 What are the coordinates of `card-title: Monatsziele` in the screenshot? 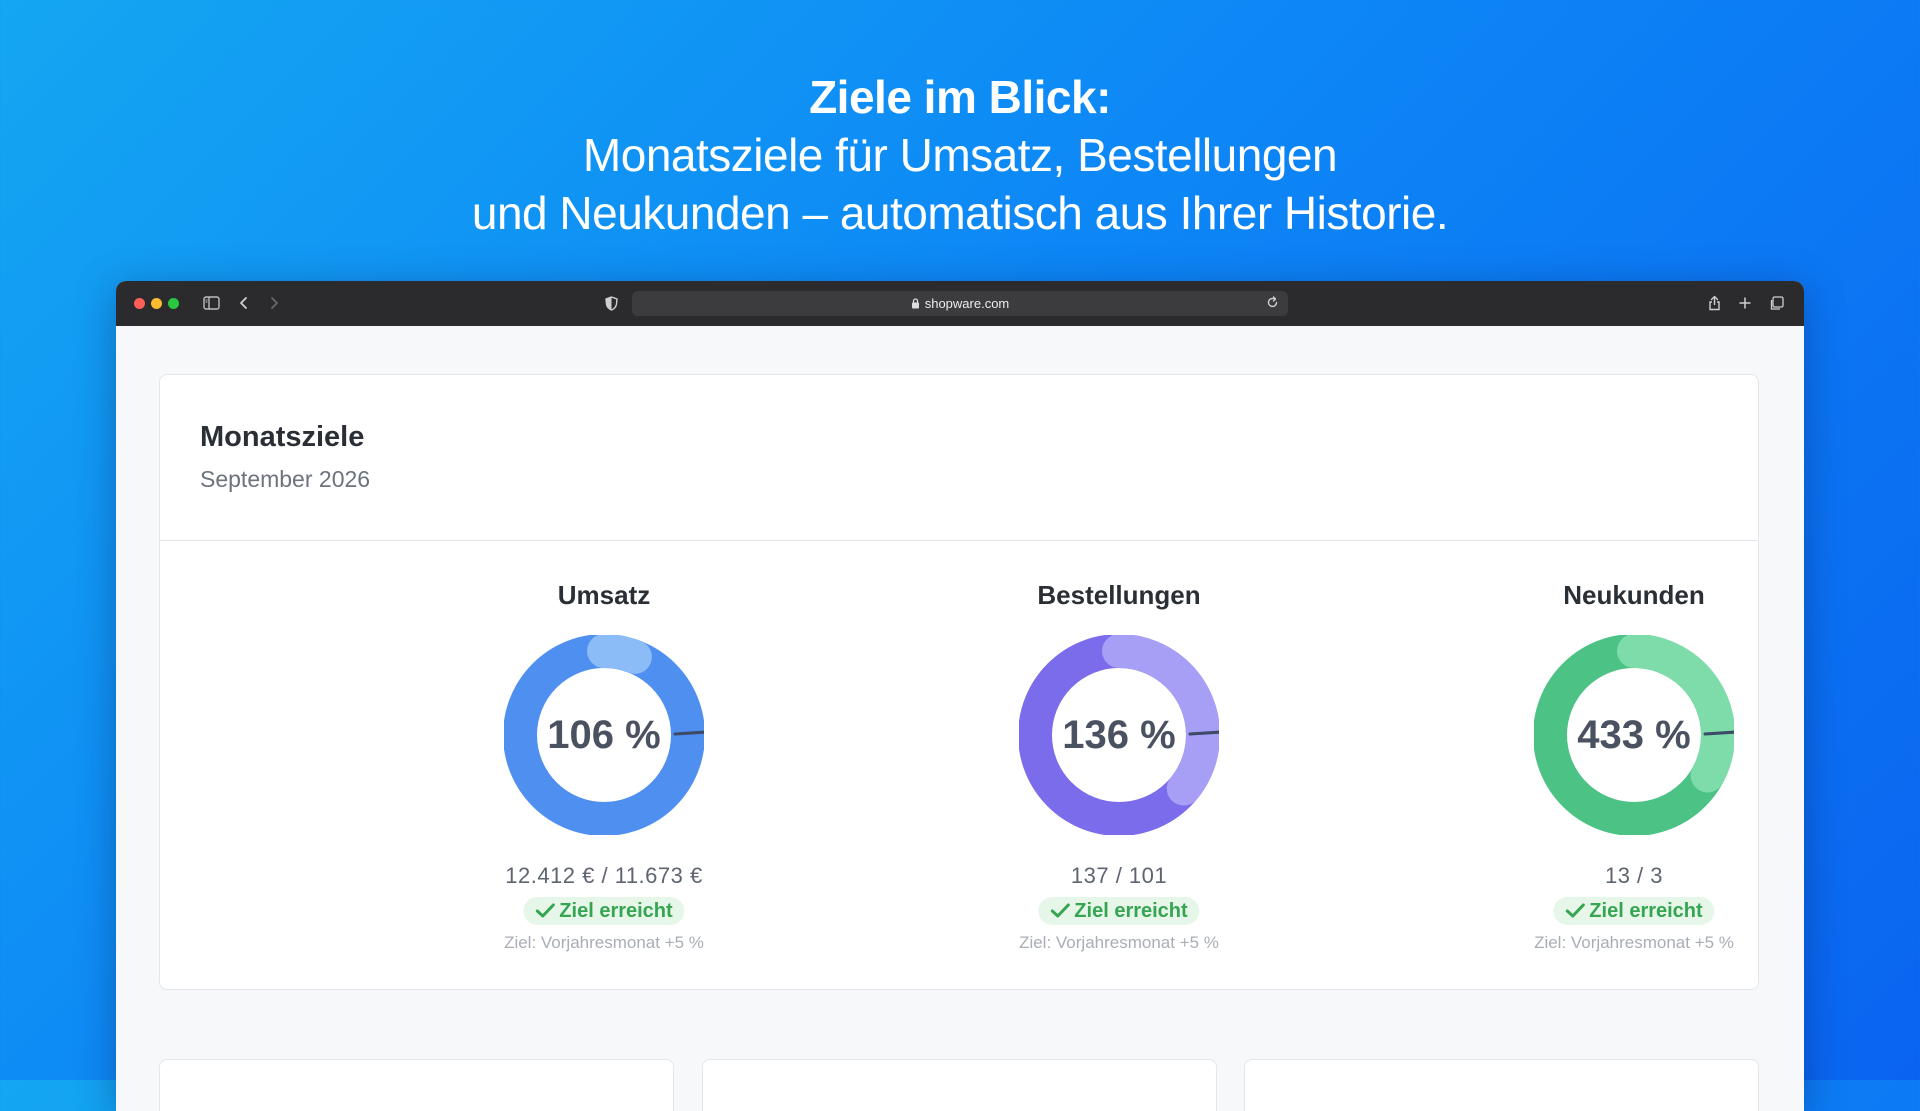 It's located at (282, 437).